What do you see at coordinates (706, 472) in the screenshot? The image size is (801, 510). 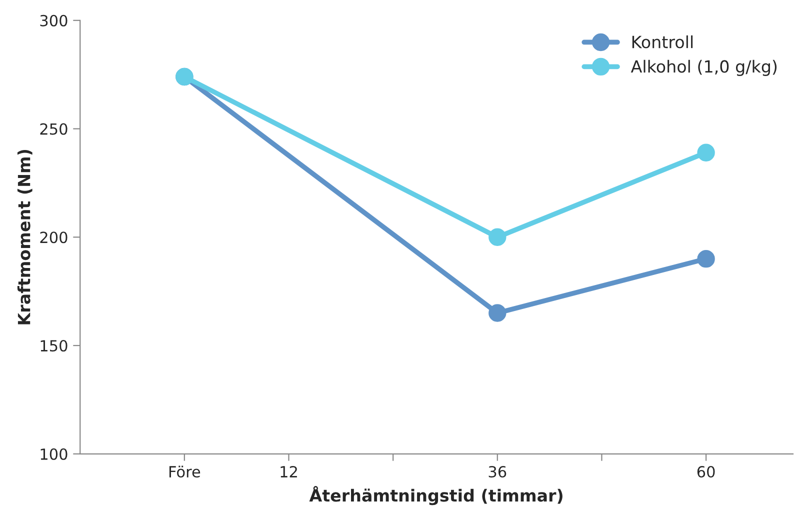 I see `x-tick-label: 60` at bounding box center [706, 472].